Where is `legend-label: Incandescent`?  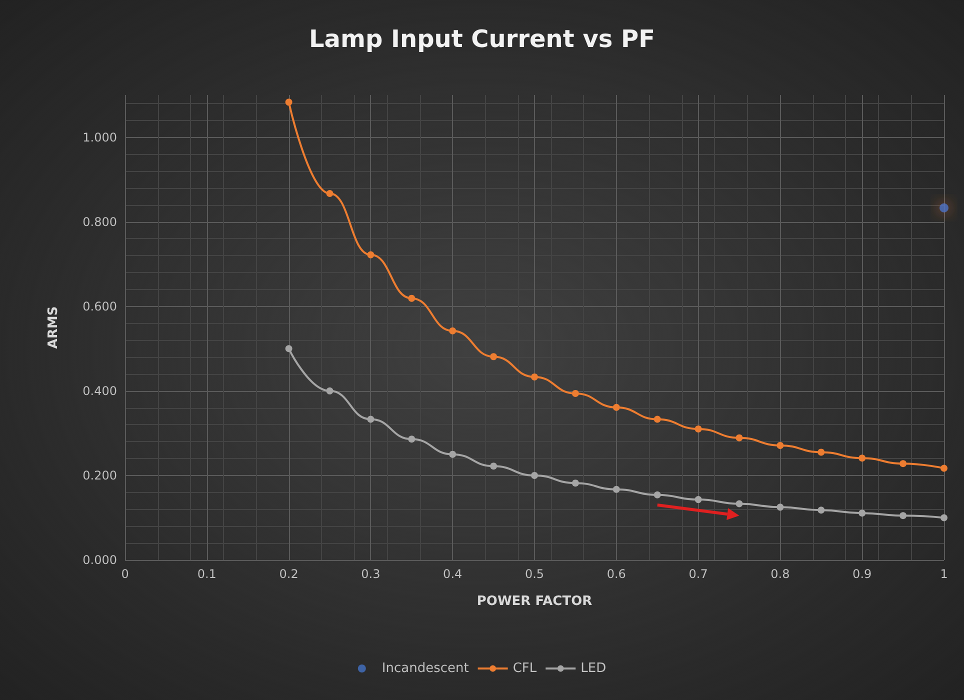
legend-label: Incandescent is located at coordinates (425, 668).